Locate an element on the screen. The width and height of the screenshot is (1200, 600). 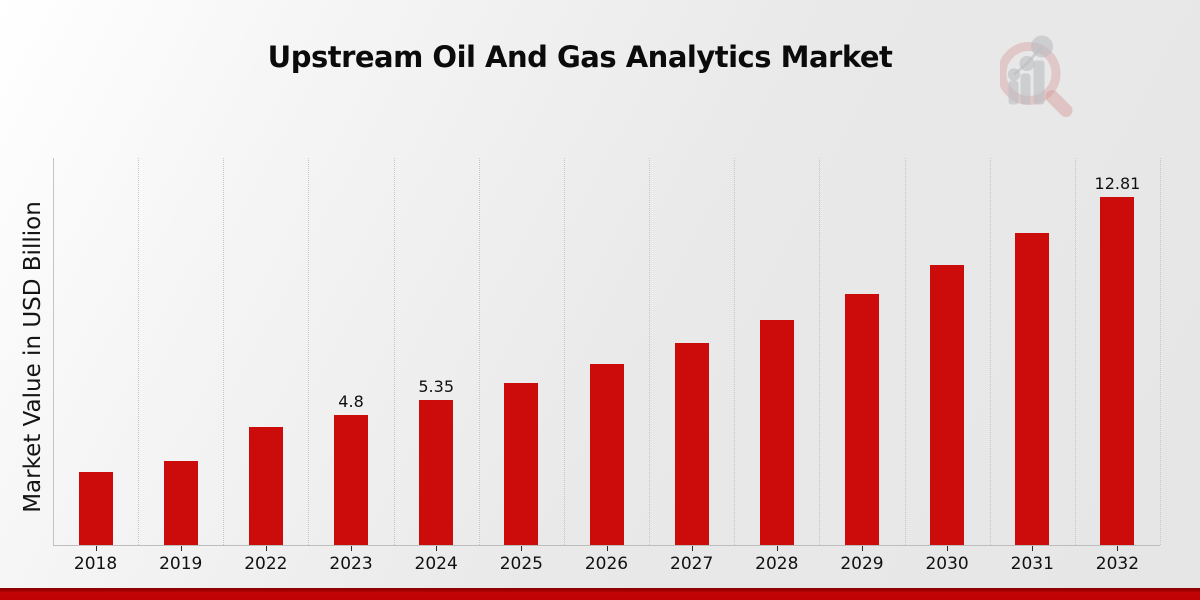
bar-2027 is located at coordinates (691, 444).